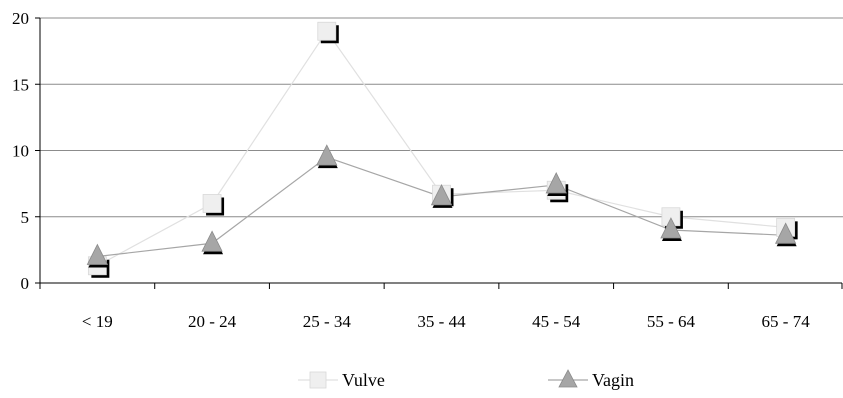  What do you see at coordinates (97, 321) in the screenshot?
I see `x-tick-label: < 19` at bounding box center [97, 321].